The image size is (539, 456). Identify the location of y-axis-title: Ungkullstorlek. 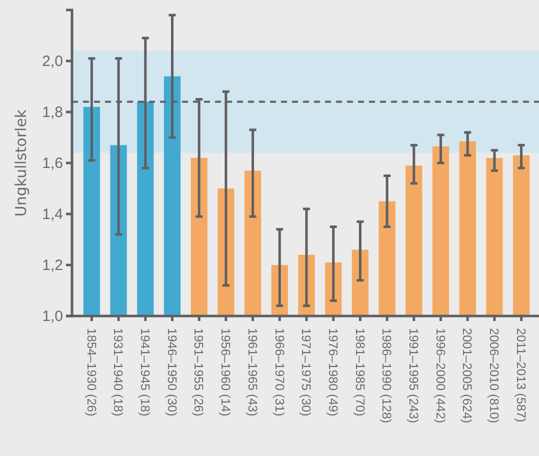
(21, 163).